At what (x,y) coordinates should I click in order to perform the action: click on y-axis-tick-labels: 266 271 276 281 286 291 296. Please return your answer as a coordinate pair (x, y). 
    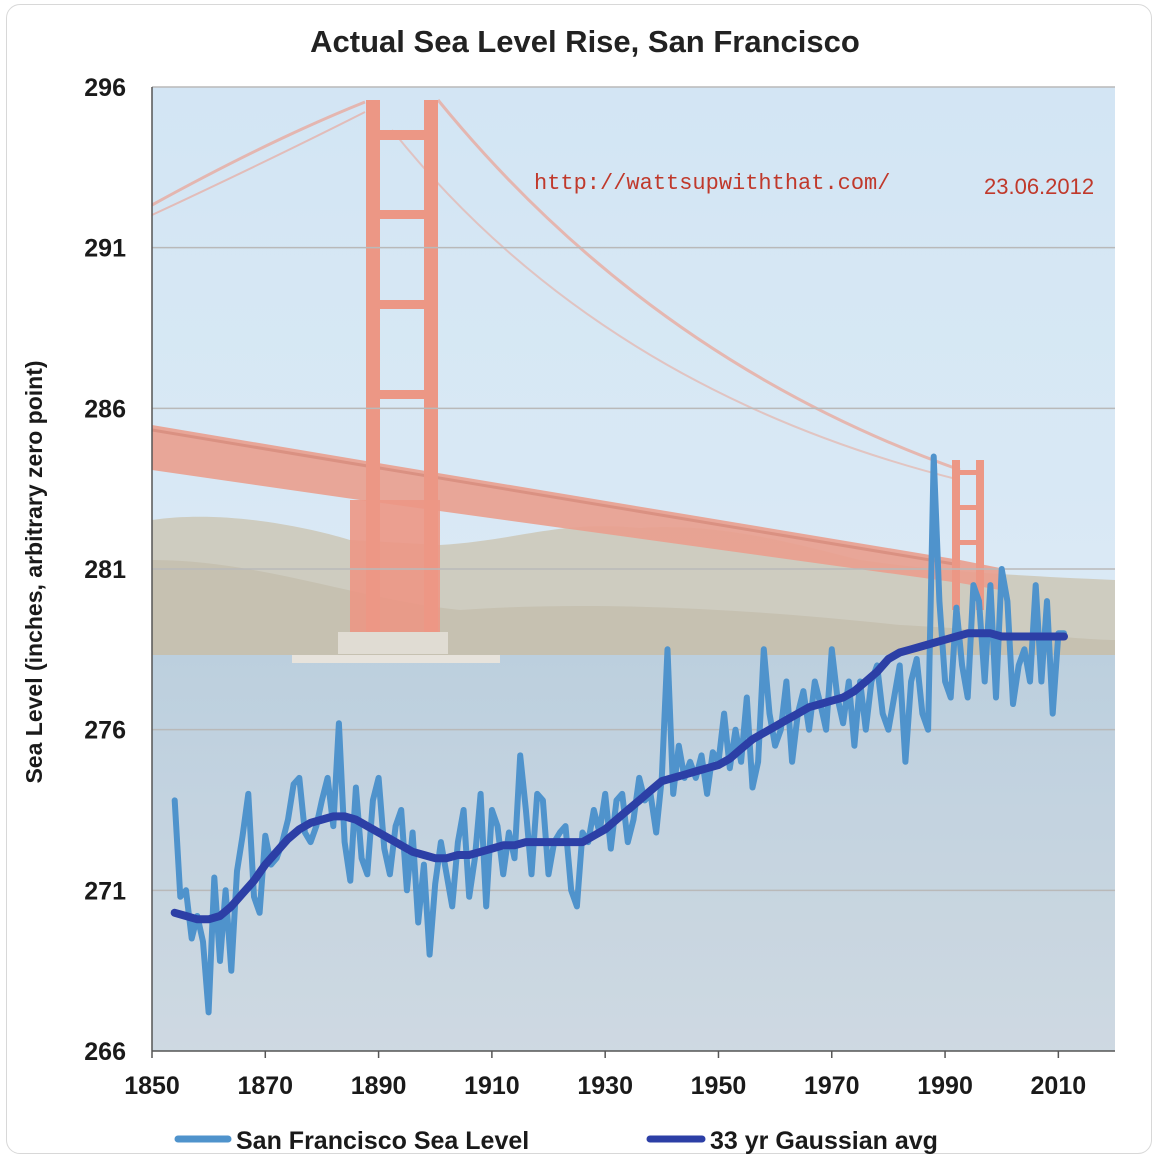
    Looking at the image, I should click on (105, 570).